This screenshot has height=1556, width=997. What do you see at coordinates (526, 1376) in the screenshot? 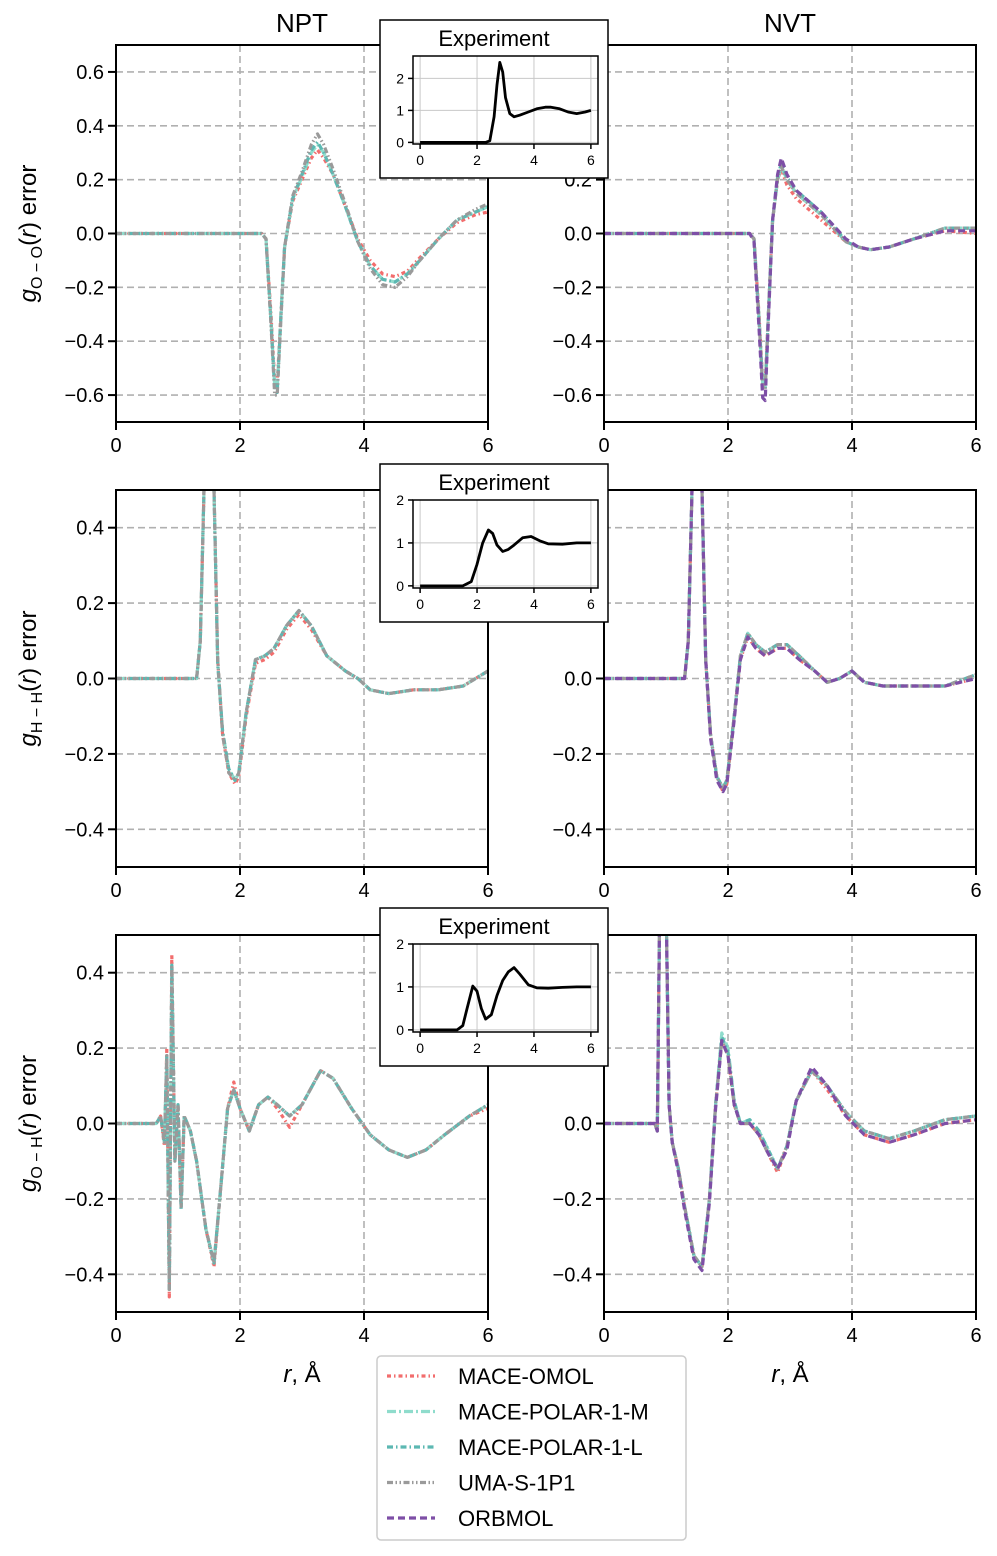
I see `legend-label: MACE-OMOL` at bounding box center [526, 1376].